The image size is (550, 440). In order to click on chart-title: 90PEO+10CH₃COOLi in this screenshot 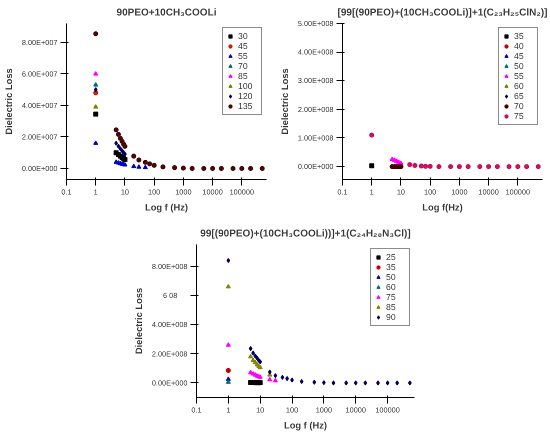, I will do `click(166, 13)`.